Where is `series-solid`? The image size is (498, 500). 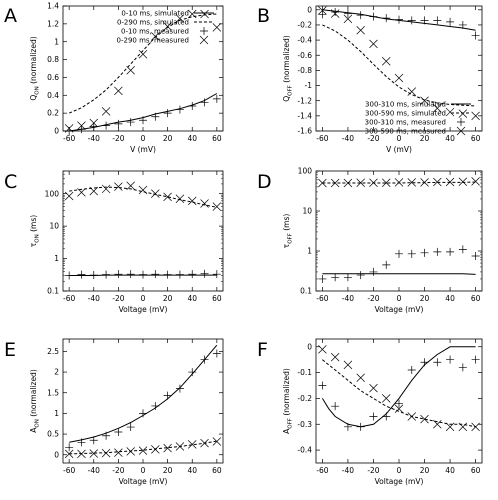 series-solid is located at coordinates (143, 393).